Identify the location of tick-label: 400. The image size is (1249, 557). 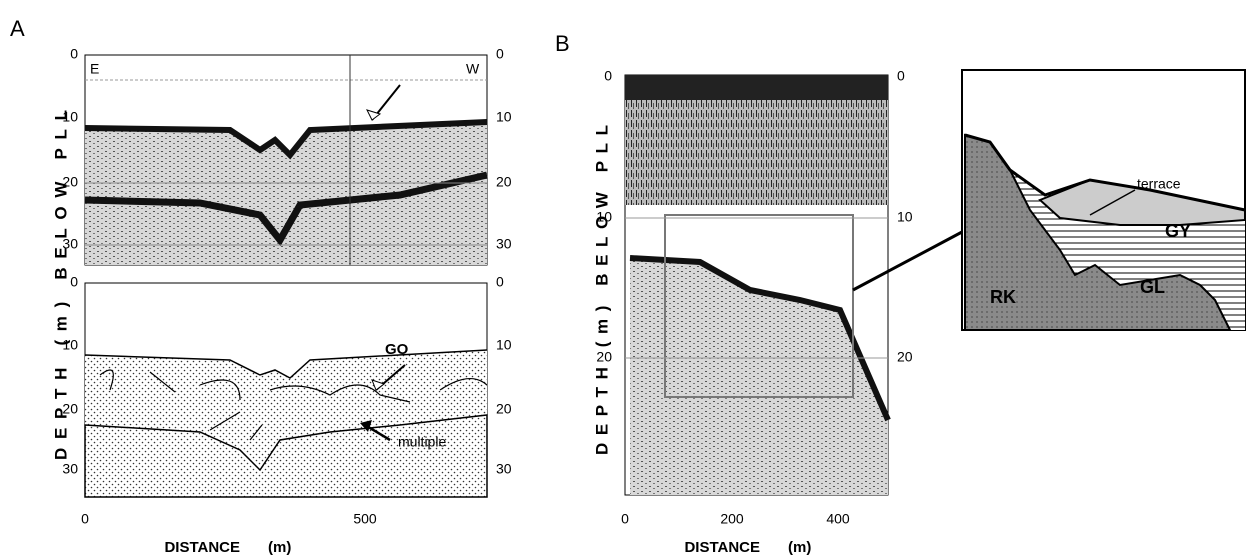
(838, 519).